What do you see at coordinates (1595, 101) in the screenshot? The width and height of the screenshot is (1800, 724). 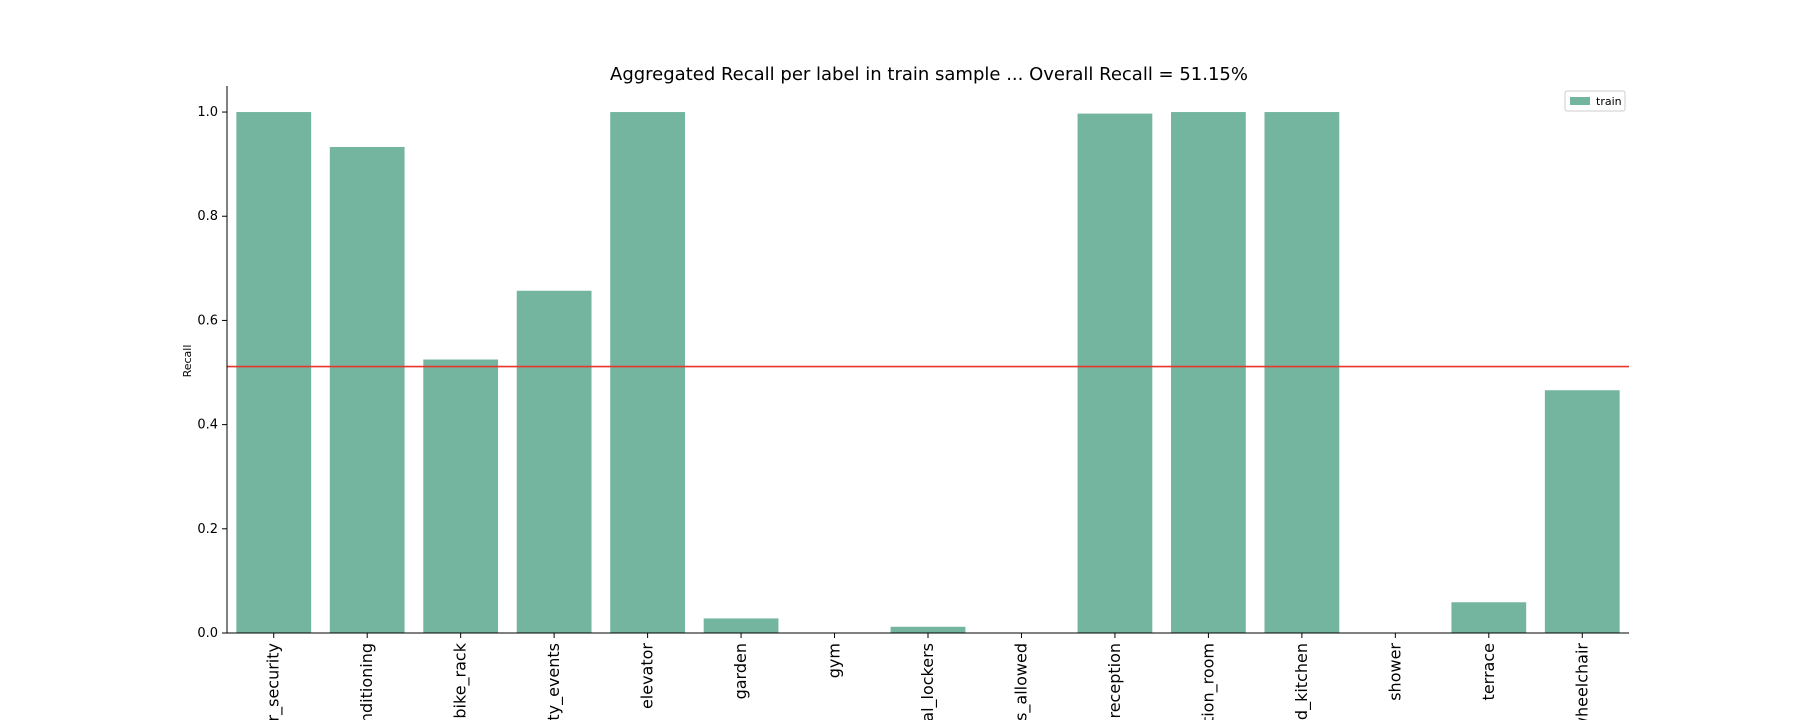 I see `legend-box` at bounding box center [1595, 101].